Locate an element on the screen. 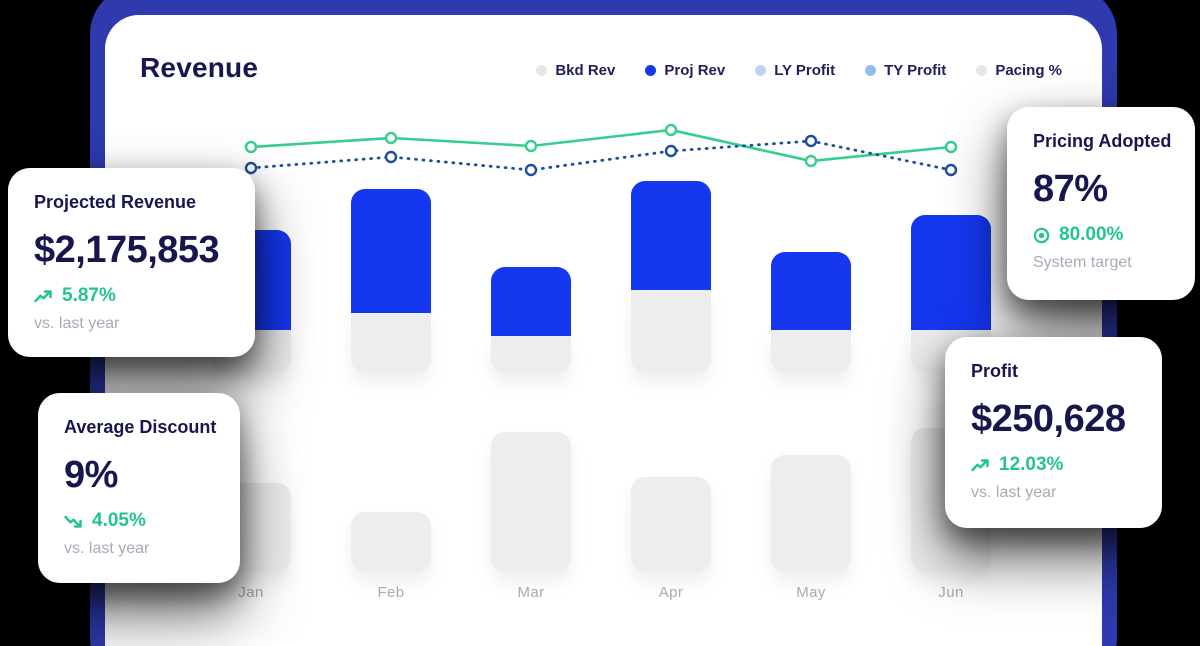 The image size is (1200, 646). ty-profit-point-apr is located at coordinates (671, 130).